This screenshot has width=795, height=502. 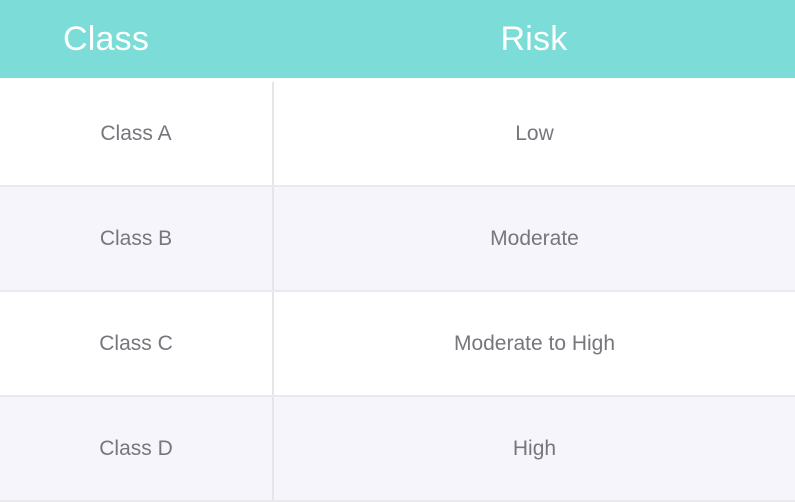 What do you see at coordinates (534, 133) in the screenshot?
I see `cell-risk: Low` at bounding box center [534, 133].